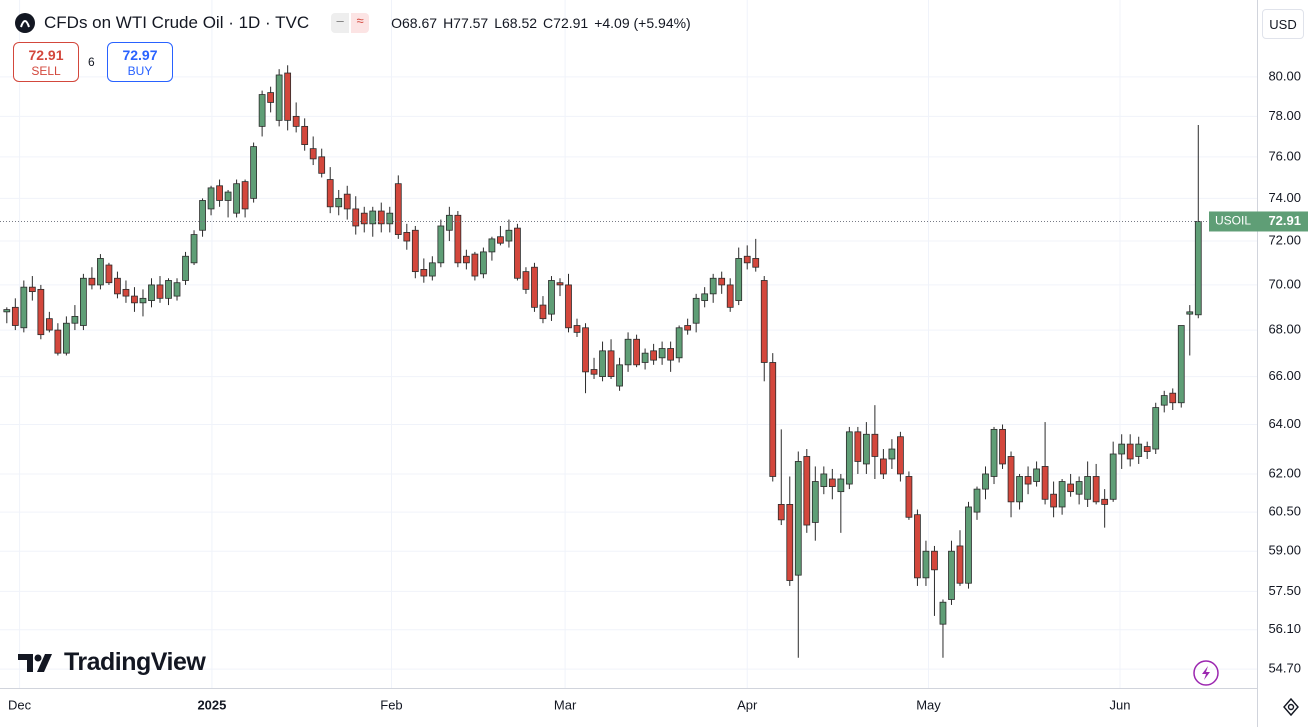 This screenshot has height=727, width=1308. What do you see at coordinates (1284, 197) in the screenshot?
I see `y-tick-label: 74.00` at bounding box center [1284, 197].